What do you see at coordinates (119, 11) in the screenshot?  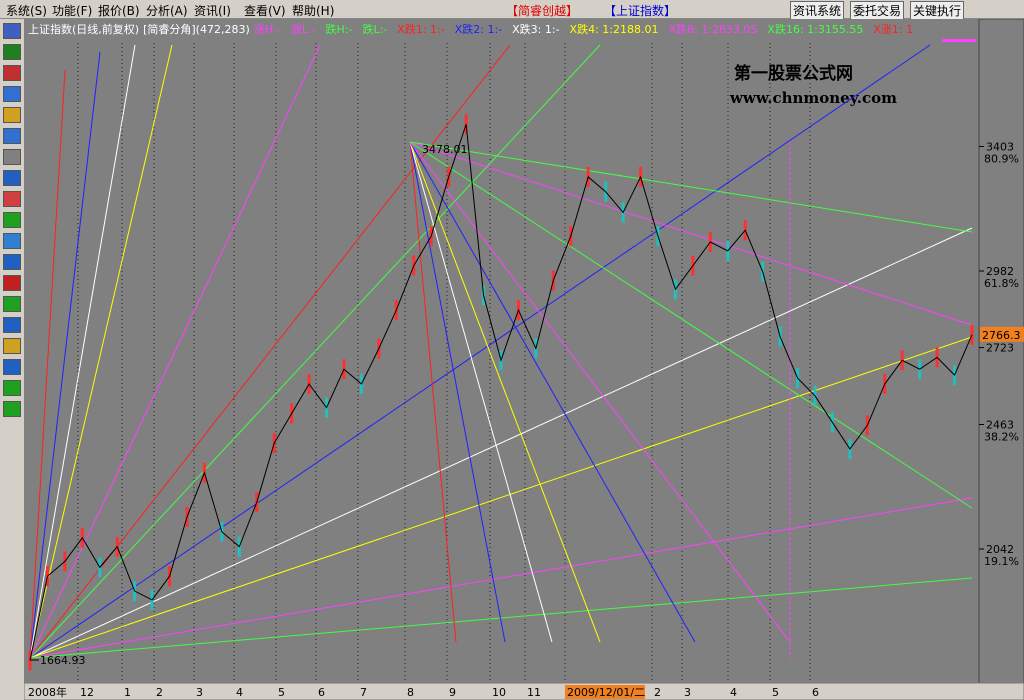 I see `menu-item: 报价(B)` at bounding box center [119, 11].